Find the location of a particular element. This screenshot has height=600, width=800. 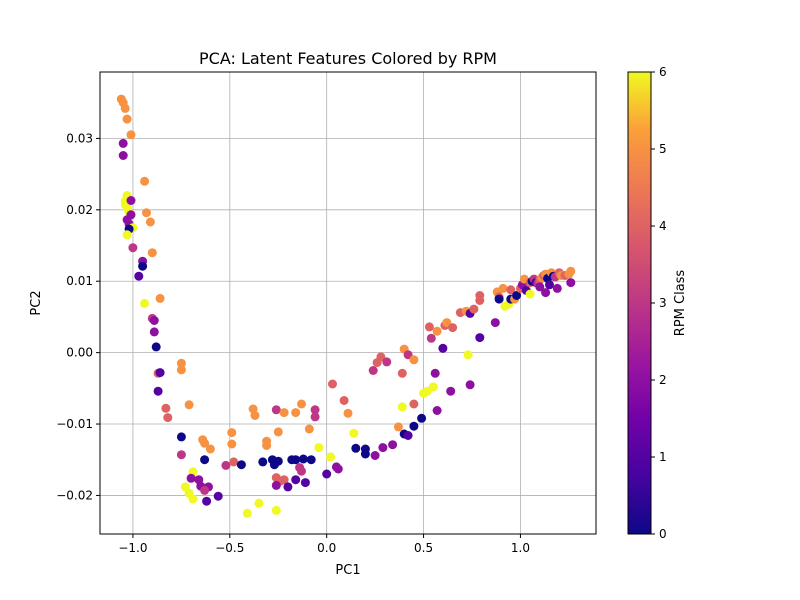

y-tick-label: 0.01 is located at coordinates (79, 281).